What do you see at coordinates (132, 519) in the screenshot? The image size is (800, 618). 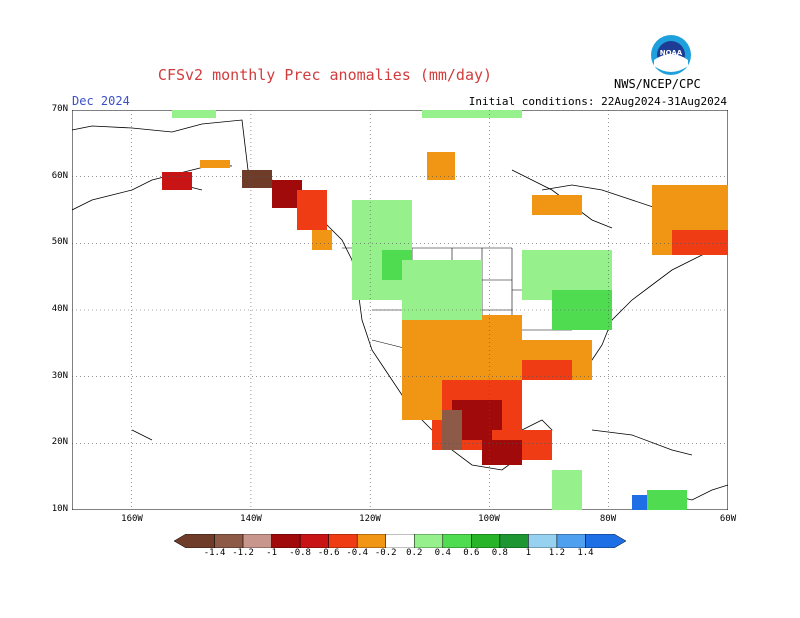 I see `lon-label-160w: 160W` at bounding box center [132, 519].